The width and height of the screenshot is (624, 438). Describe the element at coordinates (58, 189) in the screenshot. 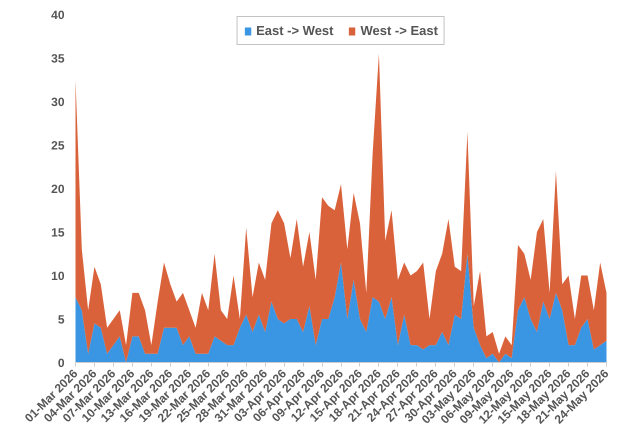

I see `y-tick-label: 20` at that location.